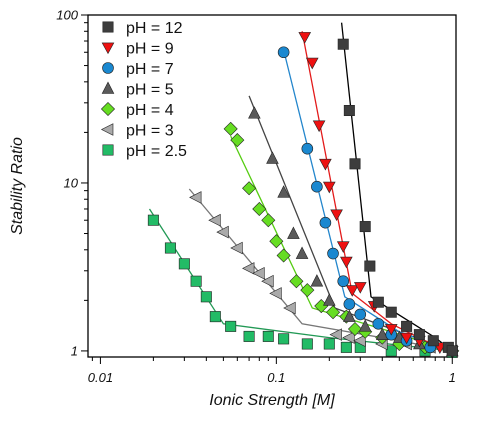 The width and height of the screenshot is (491, 421). What do you see at coordinates (156, 151) in the screenshot?
I see `legend-label-ph-2-5: pH = 2.5` at bounding box center [156, 151].